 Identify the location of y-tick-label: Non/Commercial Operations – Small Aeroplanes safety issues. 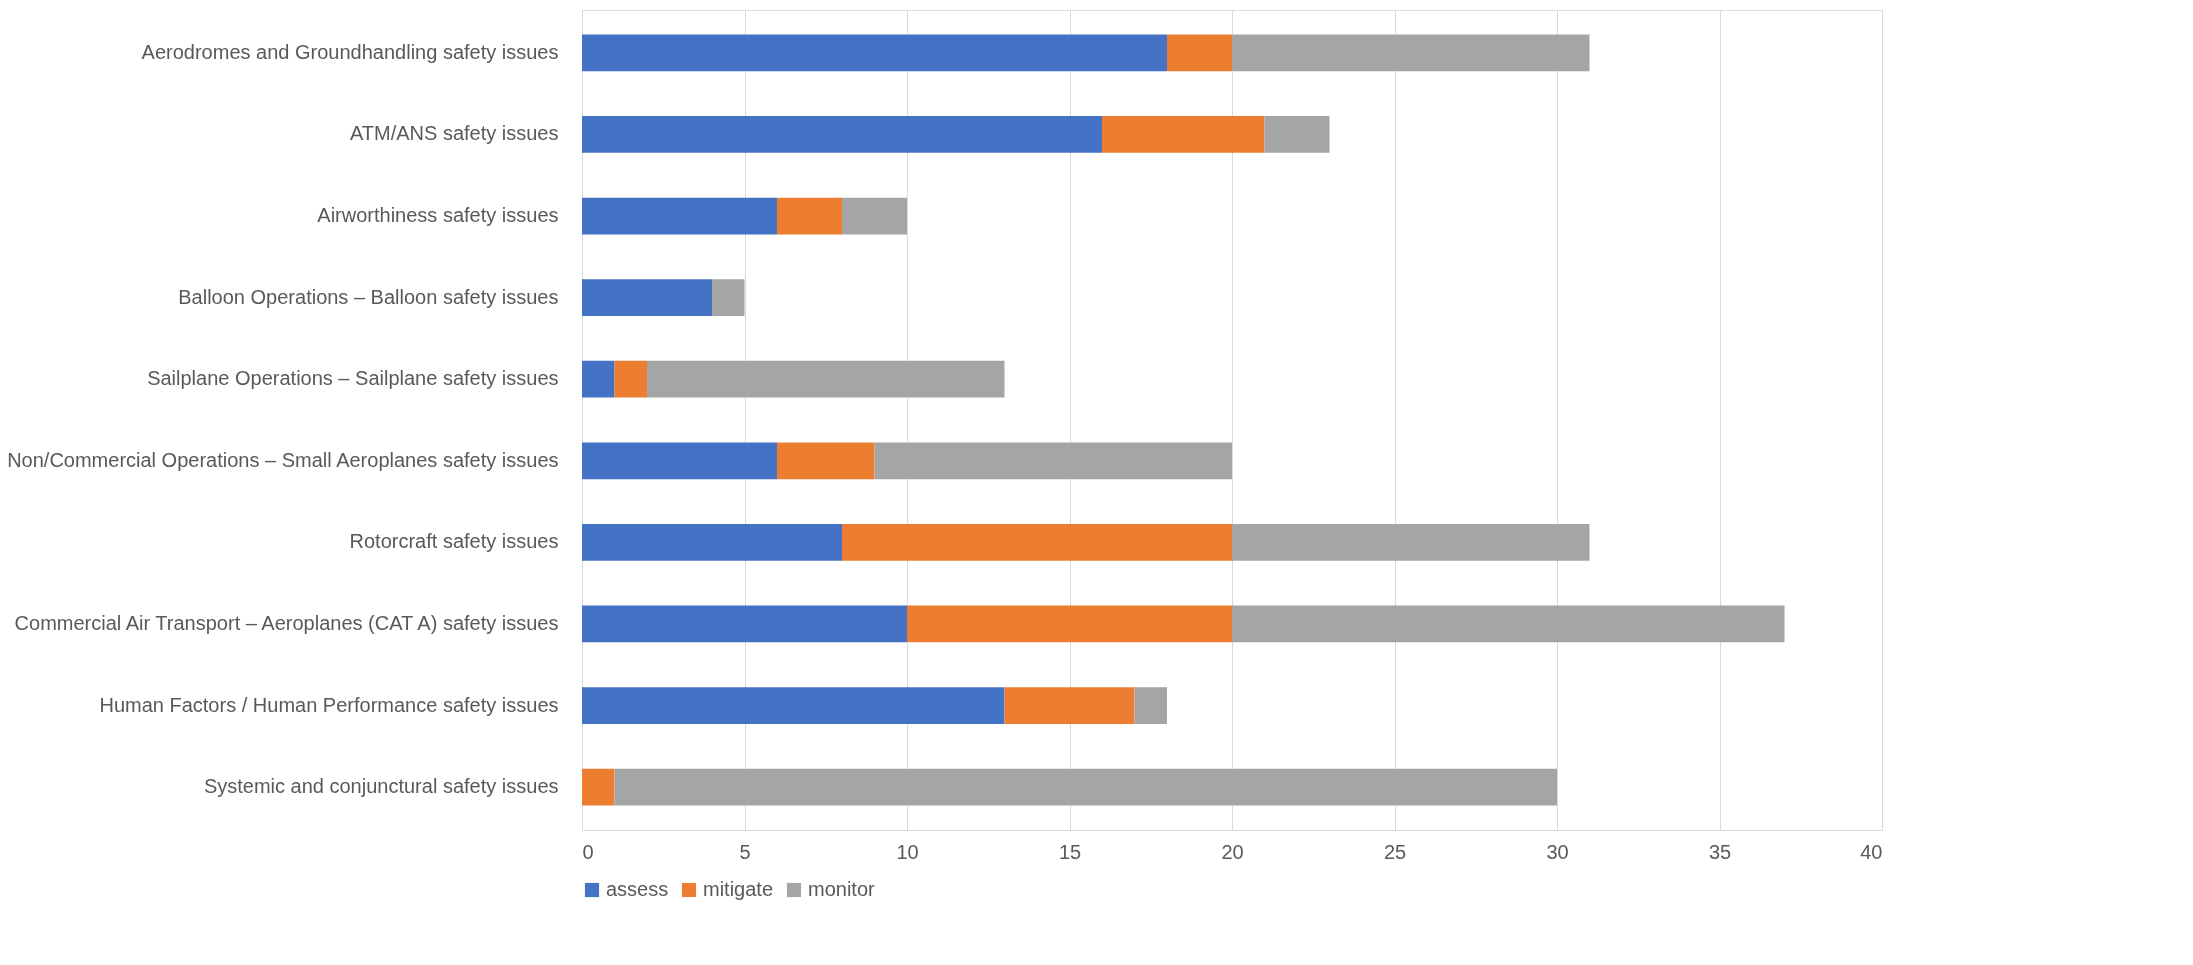
(283, 459).